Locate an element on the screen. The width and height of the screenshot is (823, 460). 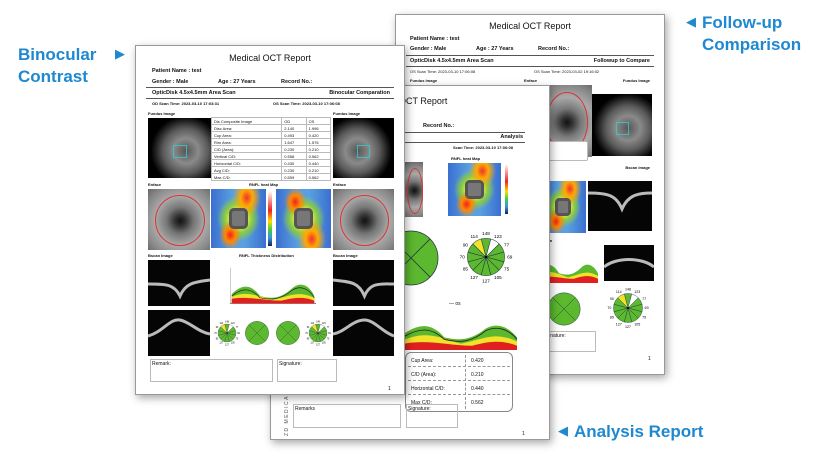
legend: — os is located at coordinates (455, 304).